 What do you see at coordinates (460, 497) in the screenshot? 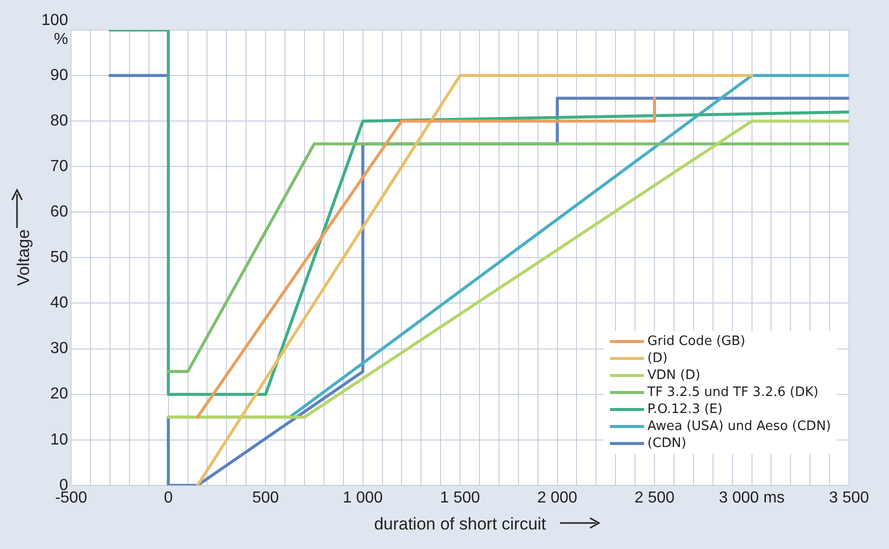
I see `x-tick-label: 1 500` at bounding box center [460, 497].